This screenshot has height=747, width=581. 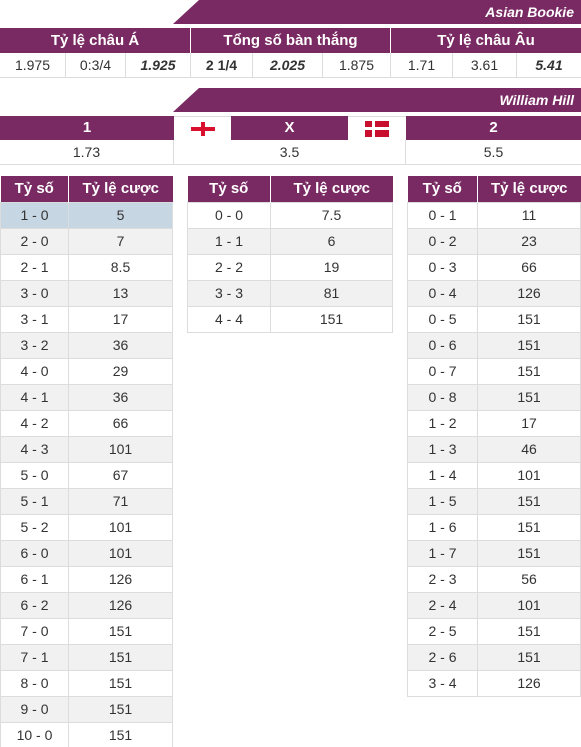 I want to click on score-cell: 4 - 0, so click(x=34, y=371).